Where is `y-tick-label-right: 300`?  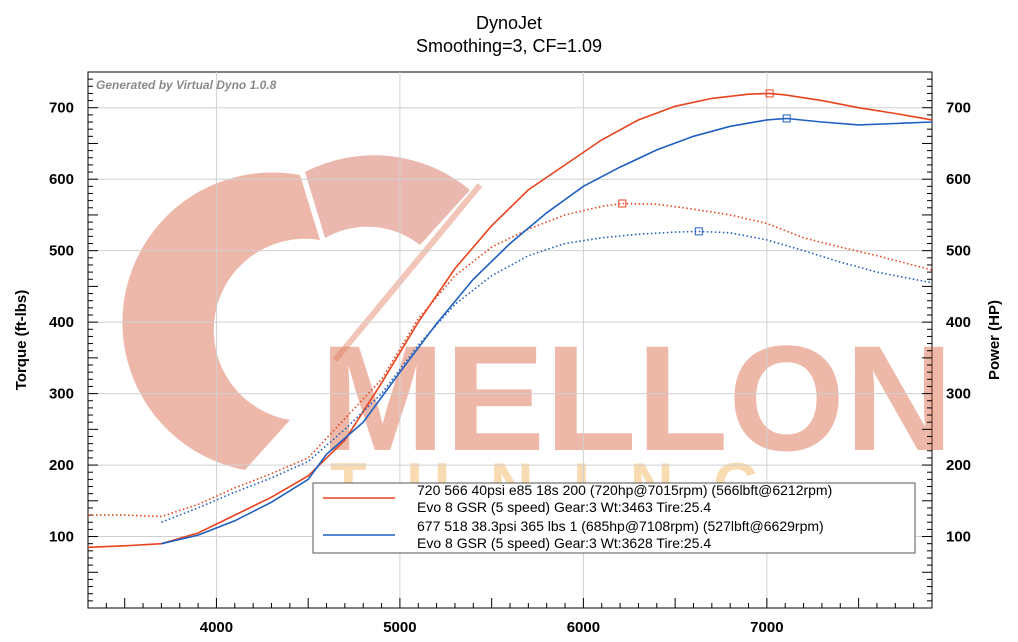
y-tick-label-right: 300 is located at coordinates (958, 394).